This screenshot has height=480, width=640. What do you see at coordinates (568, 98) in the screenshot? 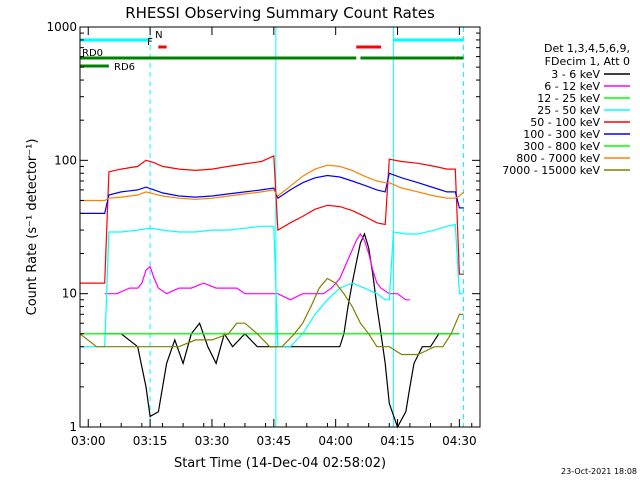
I see `legend-entry-12-25-kev: 12 - 25 keV` at bounding box center [568, 98].